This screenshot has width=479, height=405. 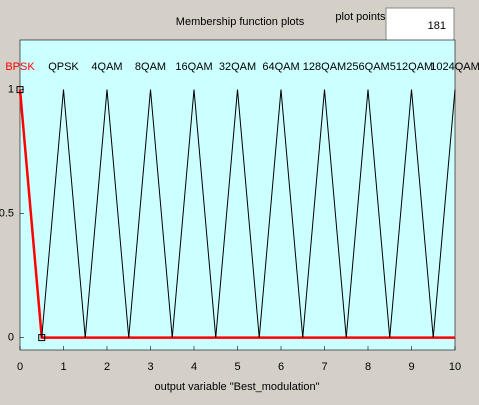 I want to click on x-tick-label: 1, so click(x=63, y=367).